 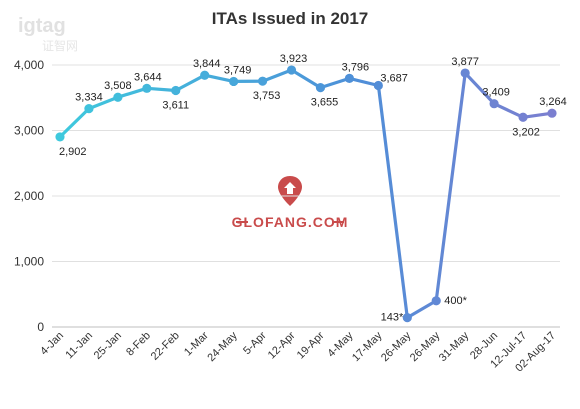 I want to click on y-tick-label: 4,000, so click(x=29, y=65).